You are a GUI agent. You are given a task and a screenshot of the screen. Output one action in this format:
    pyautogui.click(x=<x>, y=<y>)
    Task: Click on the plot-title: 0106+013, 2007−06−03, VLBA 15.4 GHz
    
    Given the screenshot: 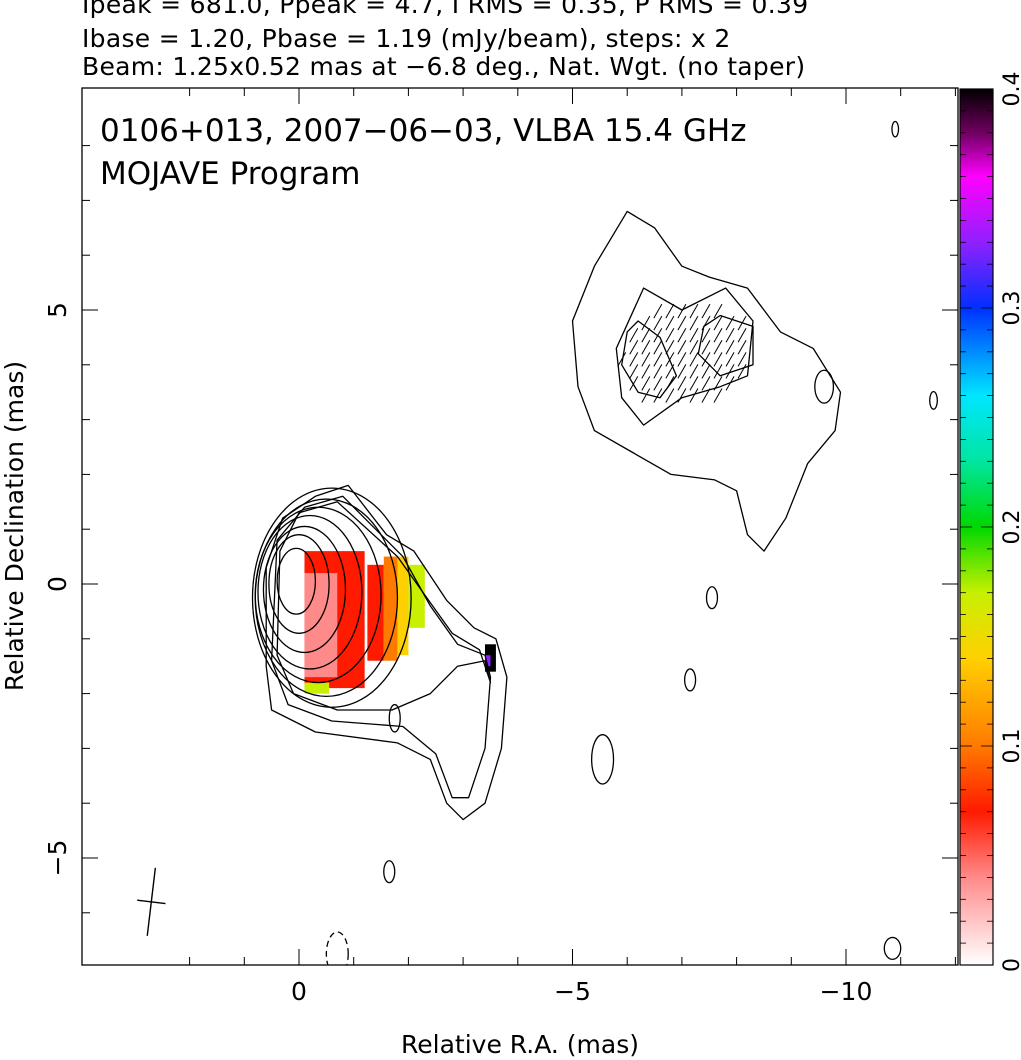 What is the action you would take?
    pyautogui.click(x=423, y=131)
    